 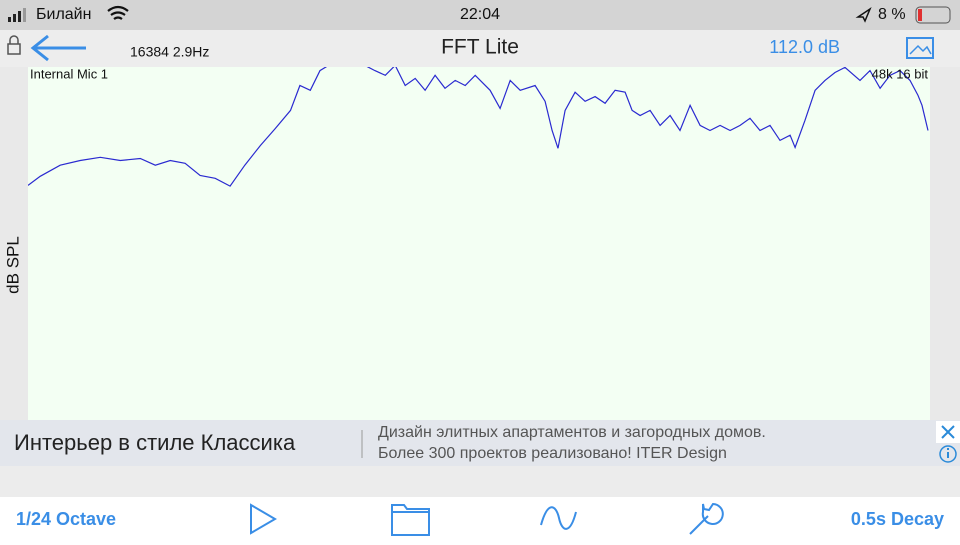 What do you see at coordinates (410, 520) in the screenshot?
I see `folder-button` at bounding box center [410, 520].